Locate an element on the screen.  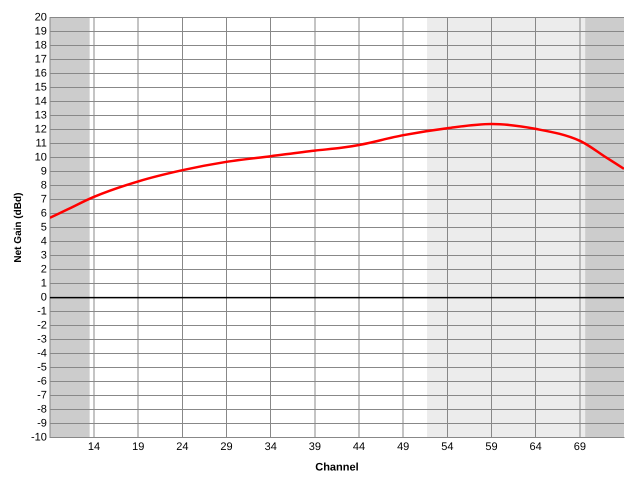
y-tick-label: 6 is located at coordinates (43, 214).